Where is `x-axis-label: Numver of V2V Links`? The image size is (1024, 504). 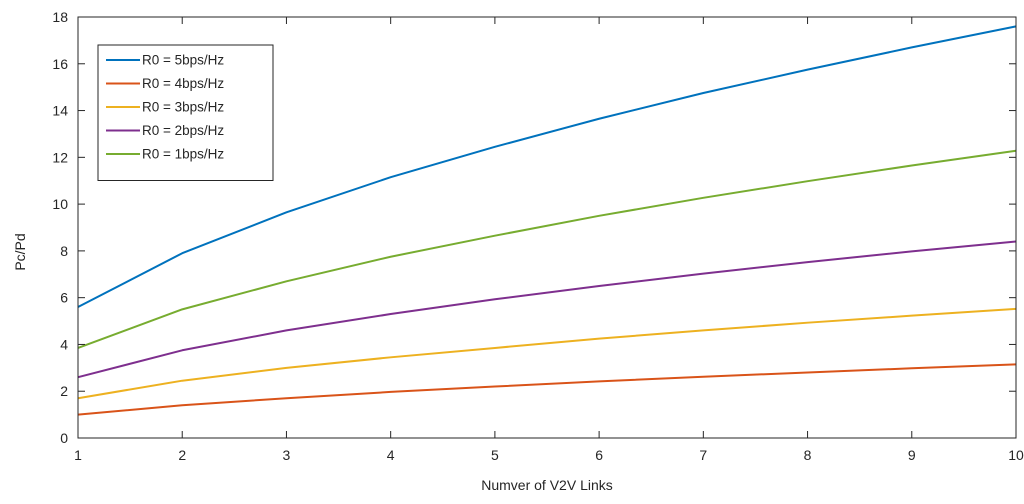
x-axis-label: Numver of V2V Links is located at coordinates (547, 485).